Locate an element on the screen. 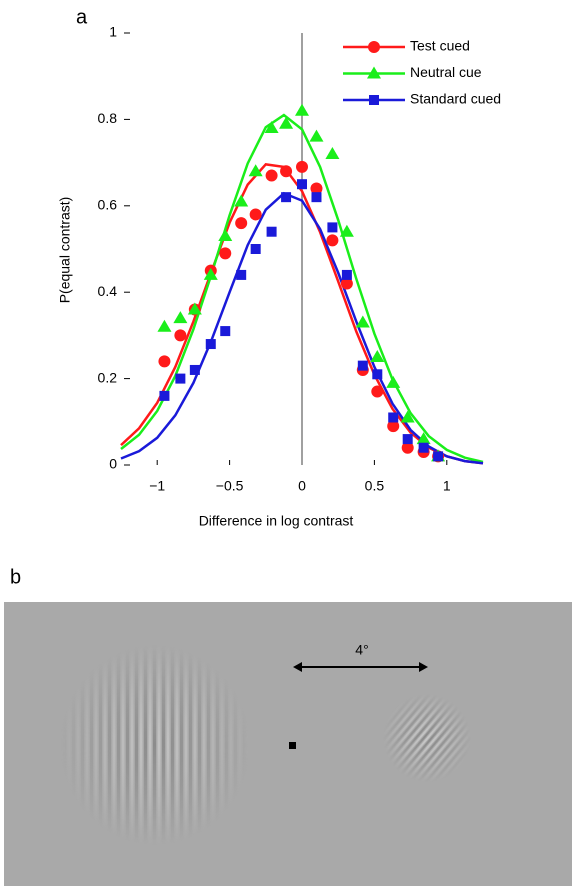 The width and height of the screenshot is (572, 886). panel-label: a is located at coordinates (82, 17).